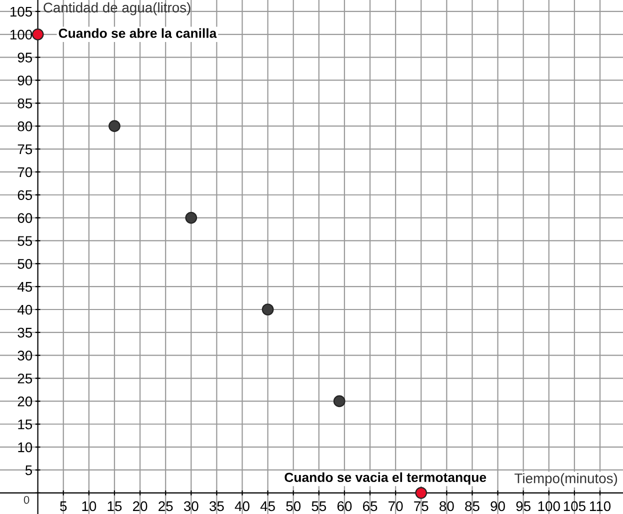 This screenshot has height=514, width=623. What do you see at coordinates (600, 506) in the screenshot?
I see `x-tick-label: 110` at bounding box center [600, 506].